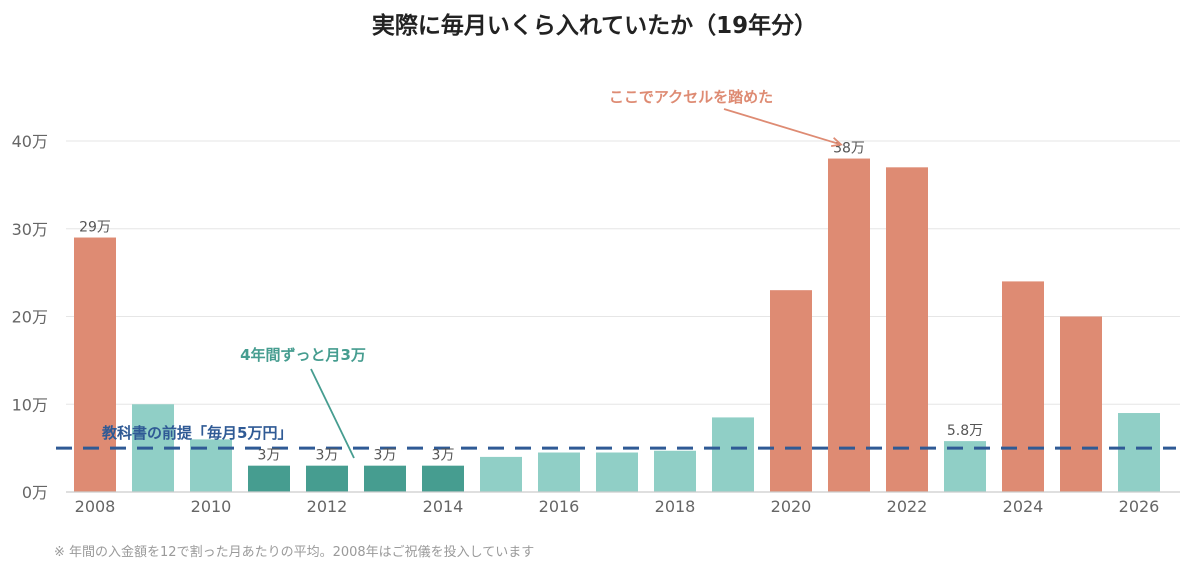 This screenshot has width=1189, height=568. Describe the element at coordinates (30, 229) in the screenshot. I see `y-tick-label: 30万` at that location.